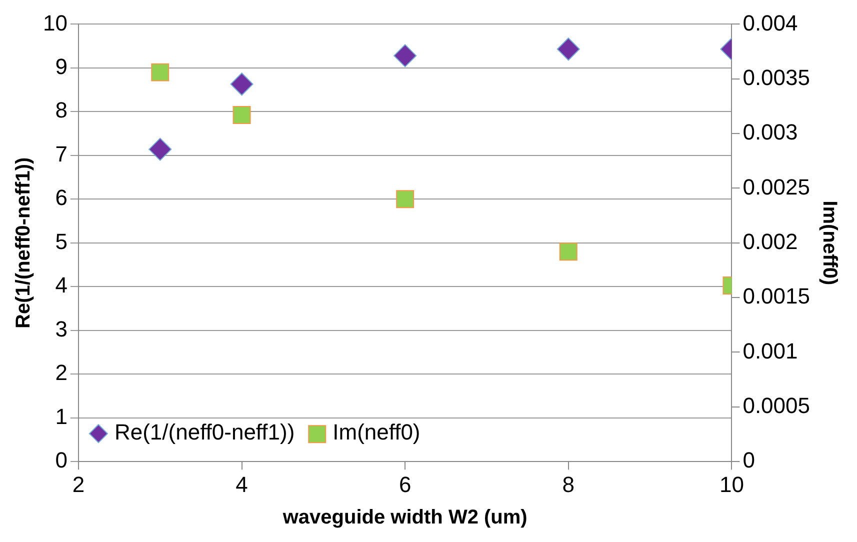 The height and width of the screenshot is (542, 857). What do you see at coordinates (61, 241) in the screenshot?
I see `y-tick-label: 5` at bounding box center [61, 241].